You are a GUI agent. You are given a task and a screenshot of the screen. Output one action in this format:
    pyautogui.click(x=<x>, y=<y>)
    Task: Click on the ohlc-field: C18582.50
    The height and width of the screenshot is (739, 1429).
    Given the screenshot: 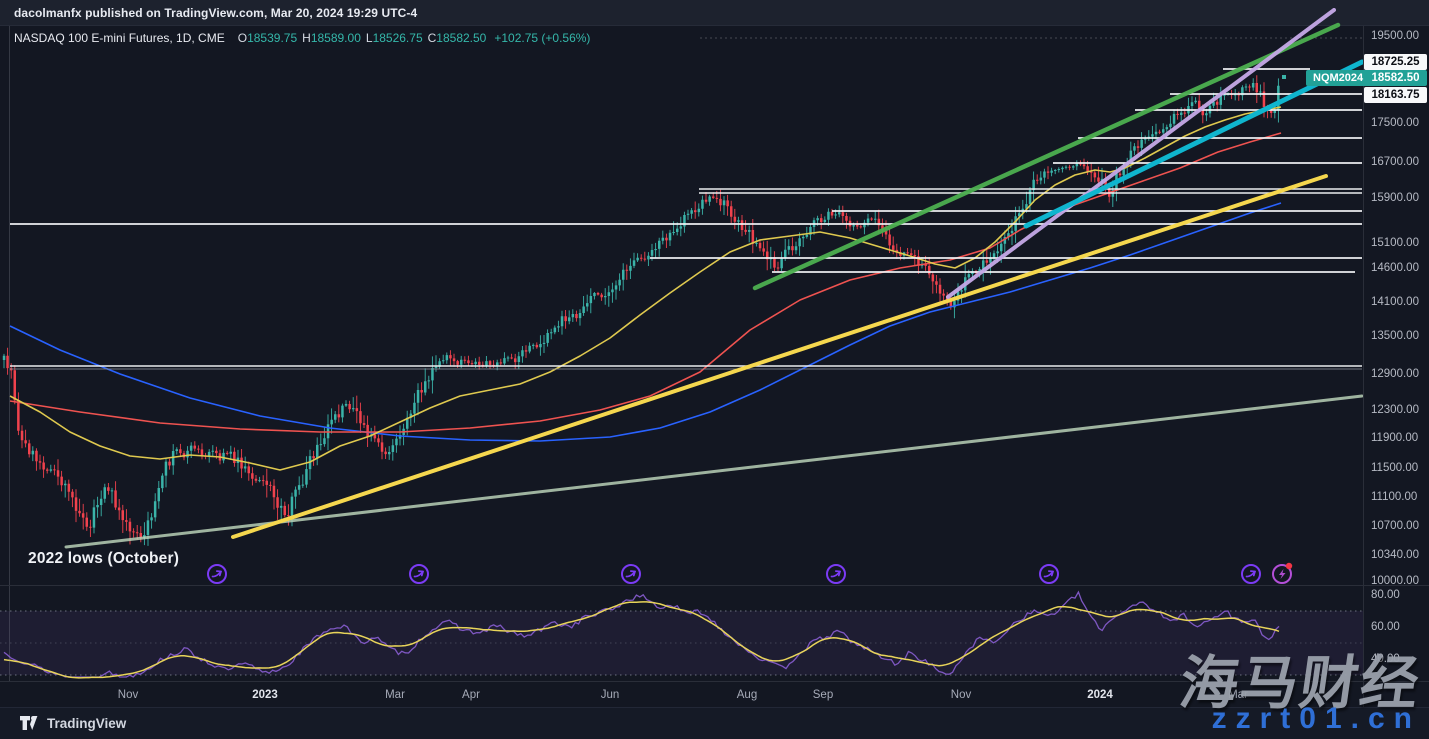 What is the action you would take?
    pyautogui.click(x=457, y=38)
    